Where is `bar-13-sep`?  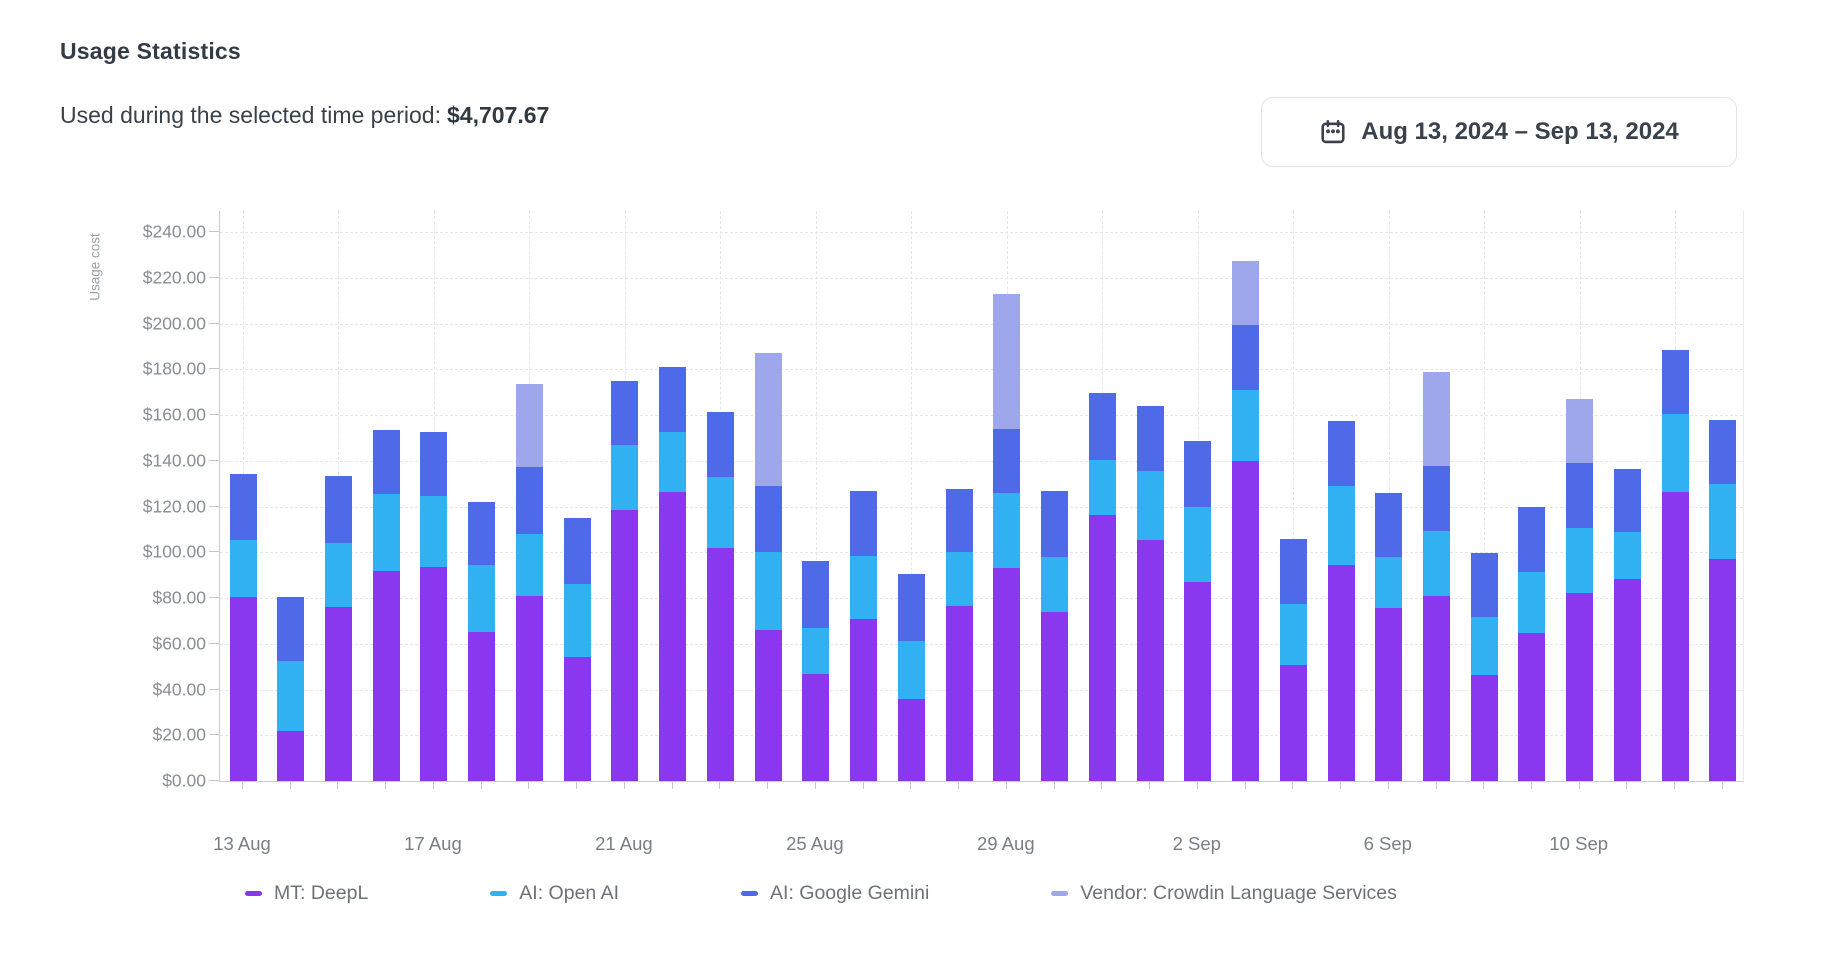
bar-13-sep is located at coordinates (1723, 600).